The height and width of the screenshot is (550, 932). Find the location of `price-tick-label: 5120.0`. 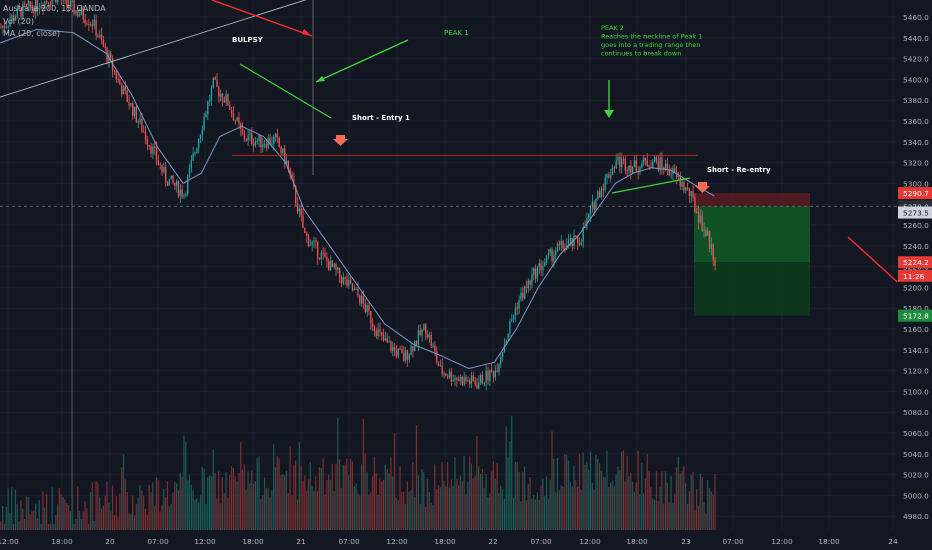

price-tick-label: 5120.0 is located at coordinates (916, 371).